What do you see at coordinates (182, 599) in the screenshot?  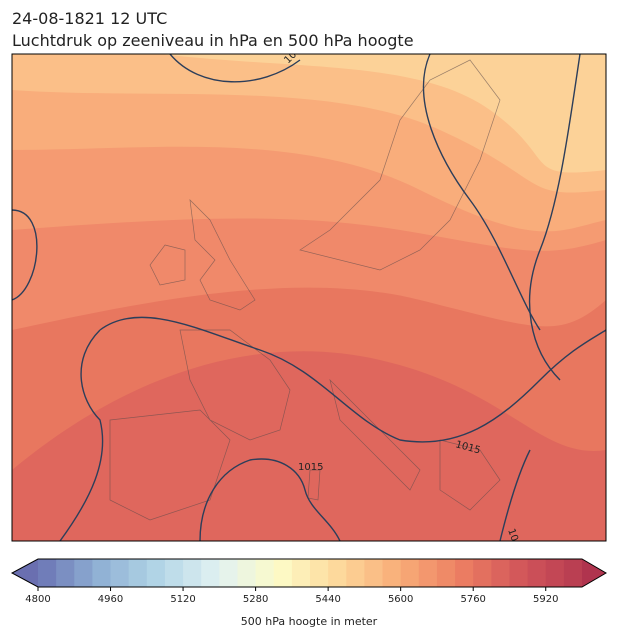 I see `colorbar-tick-label: 5120` at bounding box center [182, 599].